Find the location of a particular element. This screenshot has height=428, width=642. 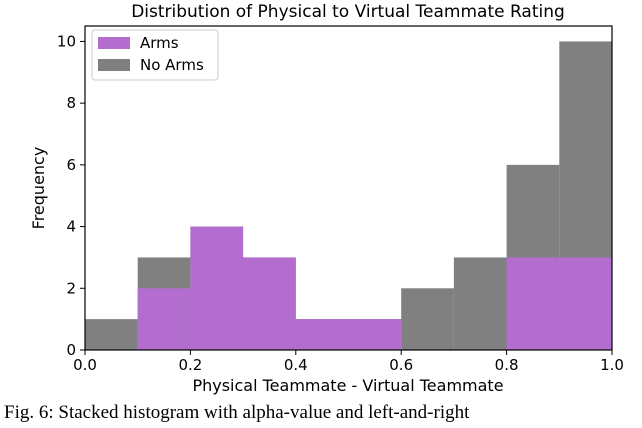

legend-swatch-arms is located at coordinates (114, 43).